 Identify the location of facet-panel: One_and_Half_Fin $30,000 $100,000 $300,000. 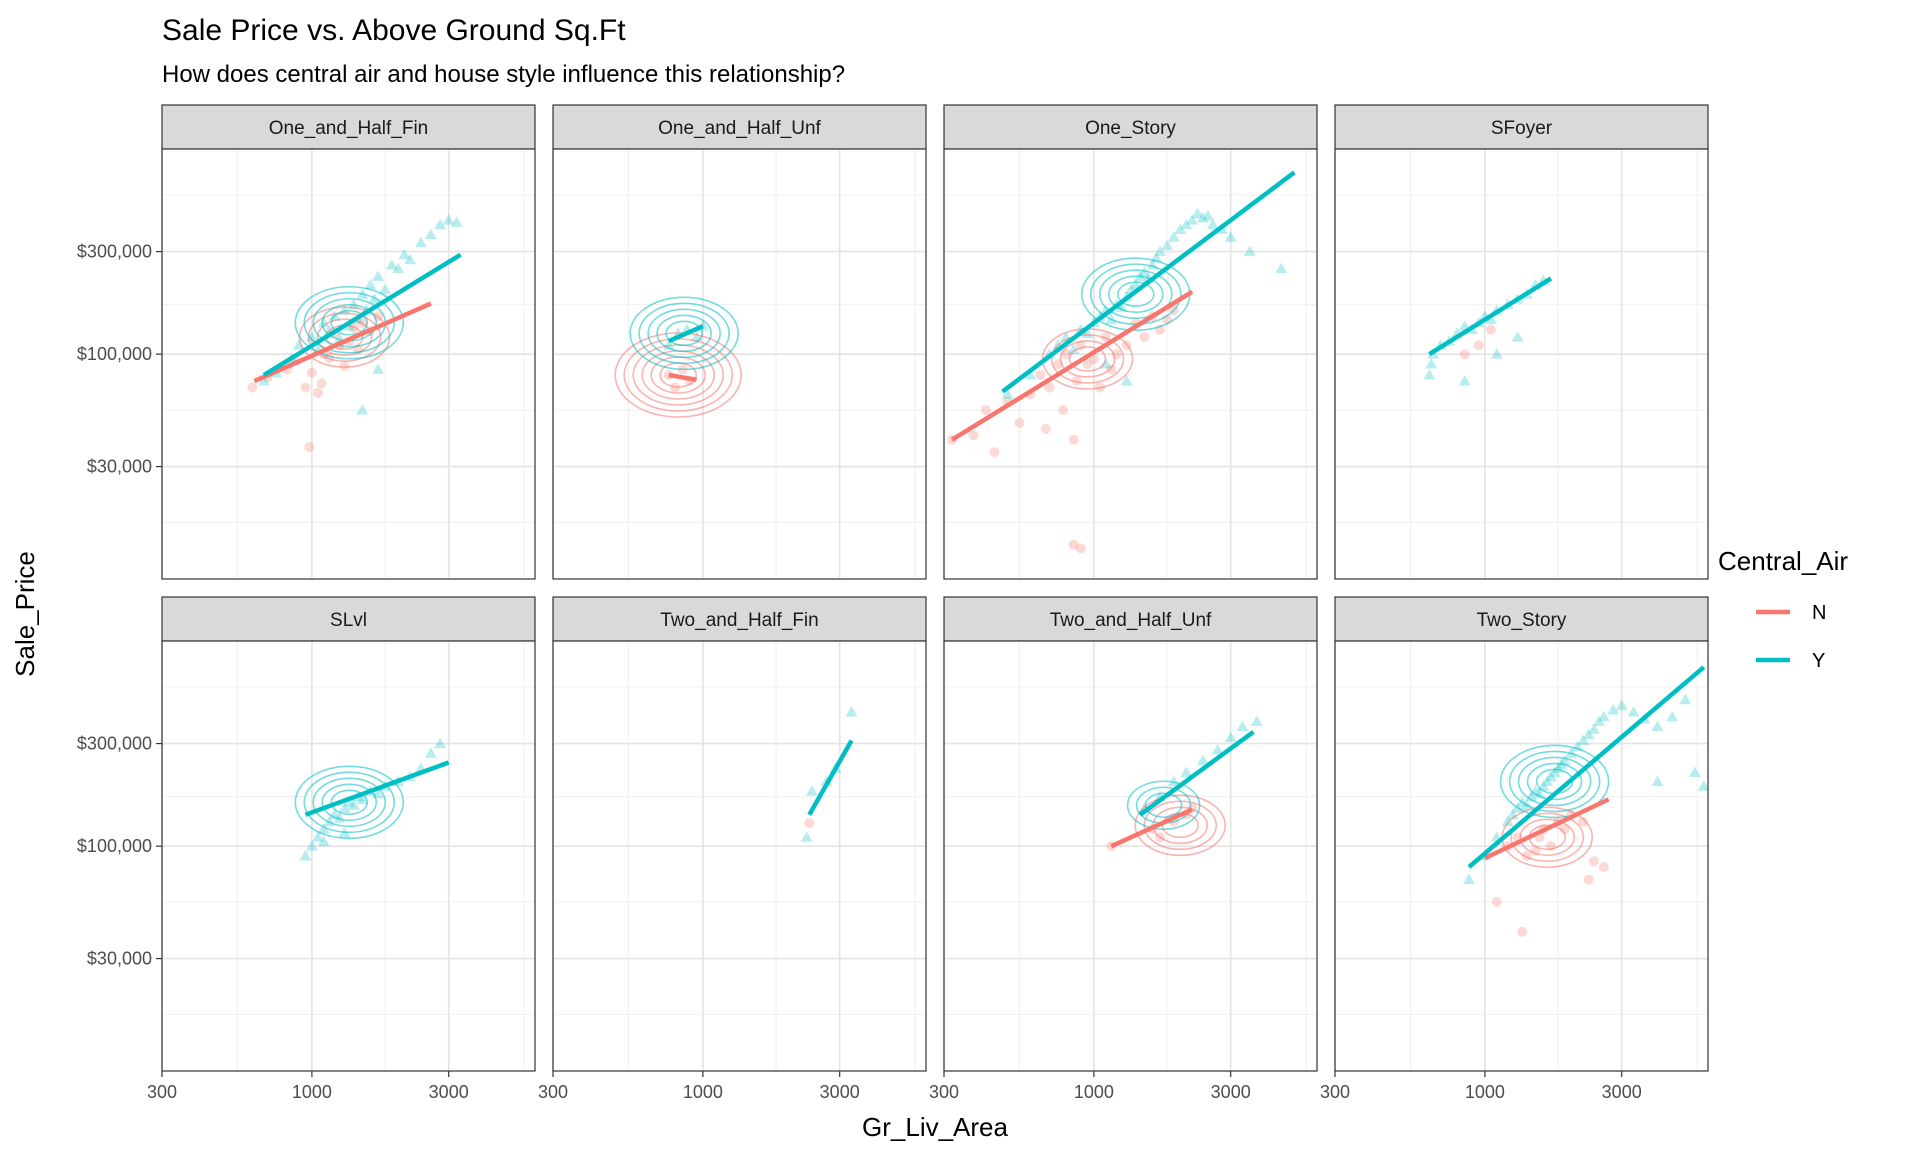
(306, 342).